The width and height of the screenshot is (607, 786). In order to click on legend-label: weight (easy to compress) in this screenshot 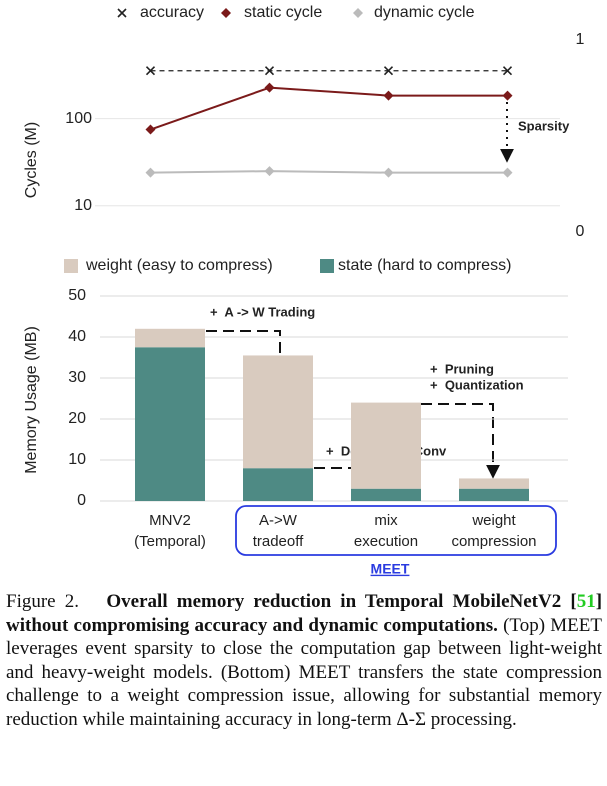, I will do `click(179, 265)`.